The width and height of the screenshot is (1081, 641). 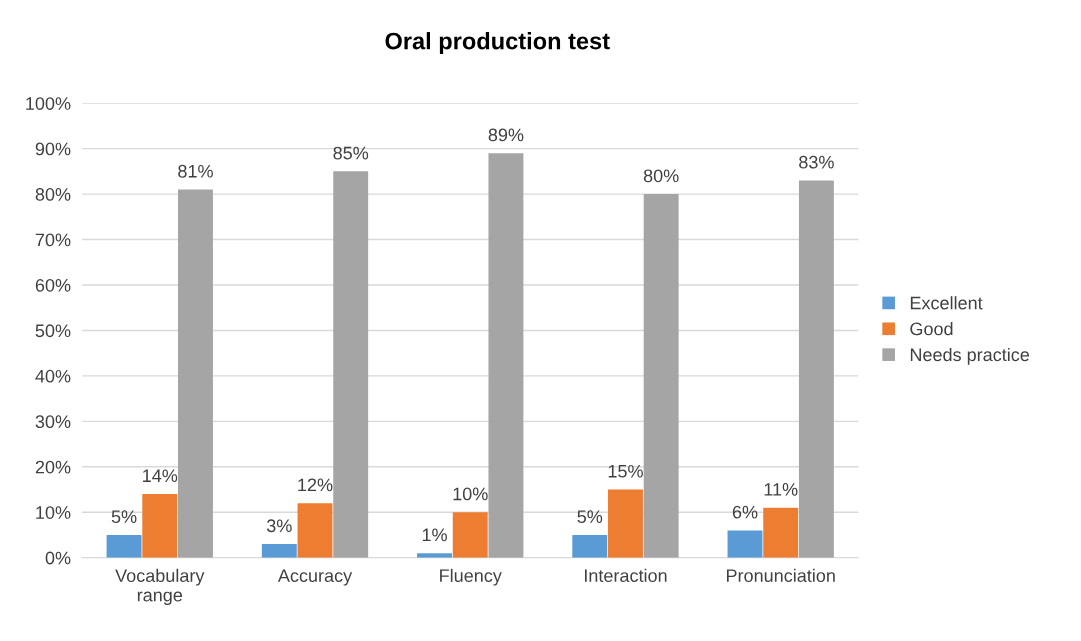 What do you see at coordinates (53, 467) in the screenshot?
I see `y-tick-label: 20%` at bounding box center [53, 467].